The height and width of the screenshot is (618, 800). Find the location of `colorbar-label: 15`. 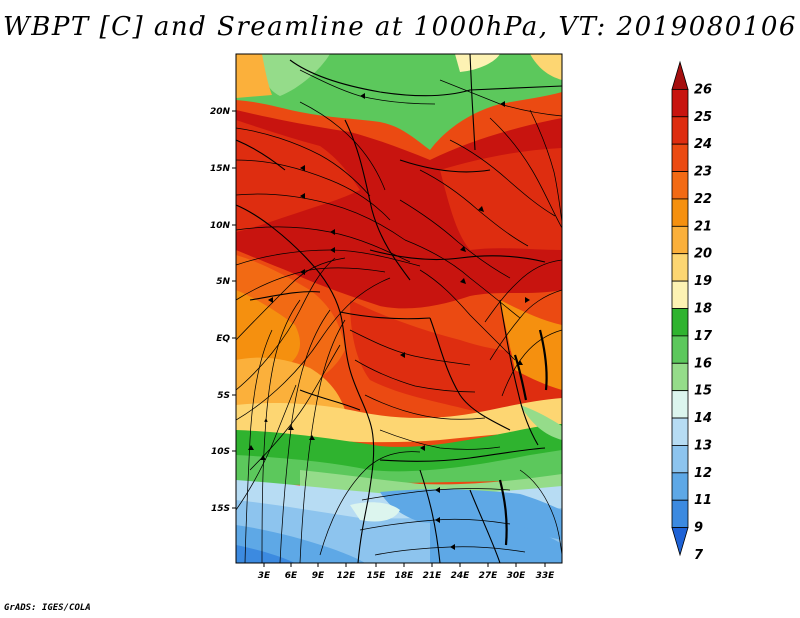

colorbar-label: 15 is located at coordinates (703, 391).